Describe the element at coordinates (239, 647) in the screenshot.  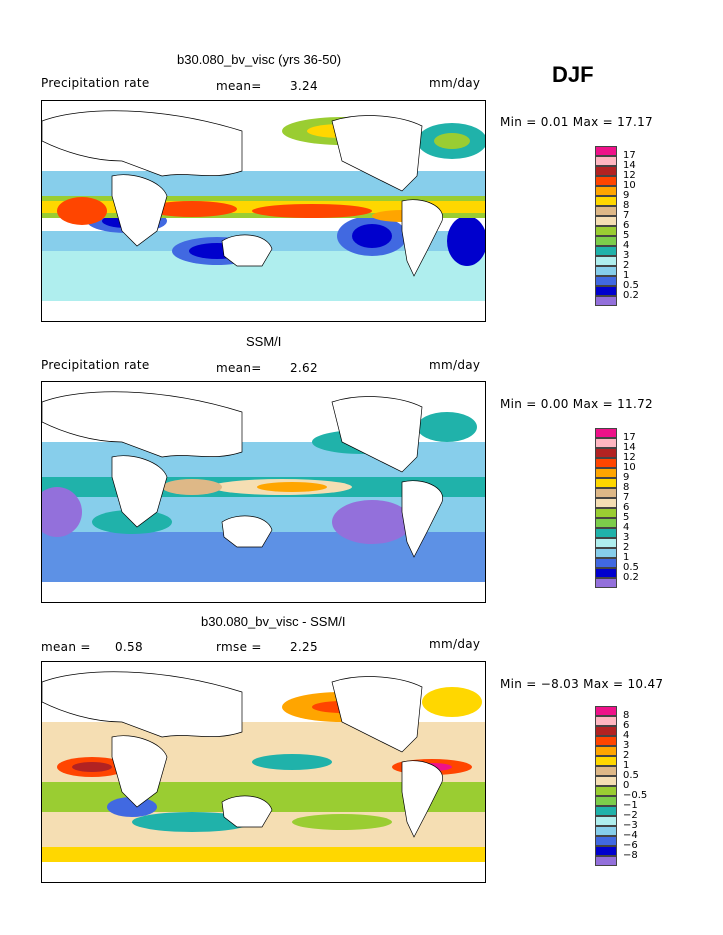
I see `panel3-rmse-label: rmse =` at that location.